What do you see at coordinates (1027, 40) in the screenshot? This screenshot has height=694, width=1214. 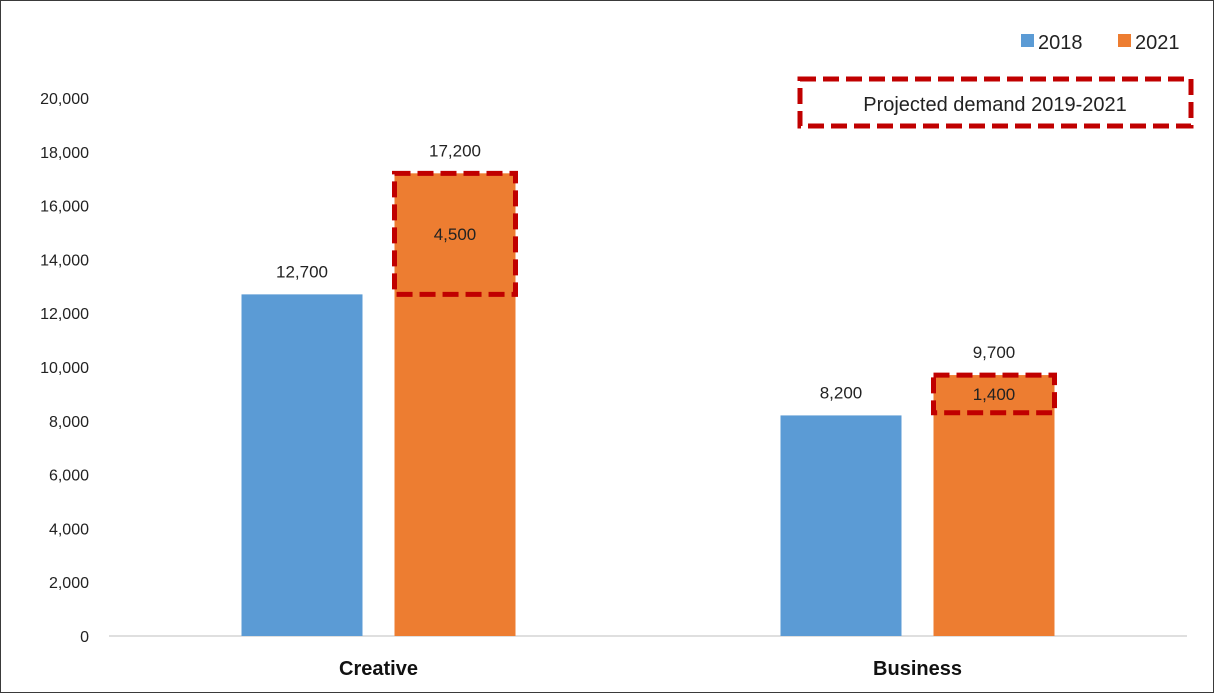 I see `legend-swatch-2018` at bounding box center [1027, 40].